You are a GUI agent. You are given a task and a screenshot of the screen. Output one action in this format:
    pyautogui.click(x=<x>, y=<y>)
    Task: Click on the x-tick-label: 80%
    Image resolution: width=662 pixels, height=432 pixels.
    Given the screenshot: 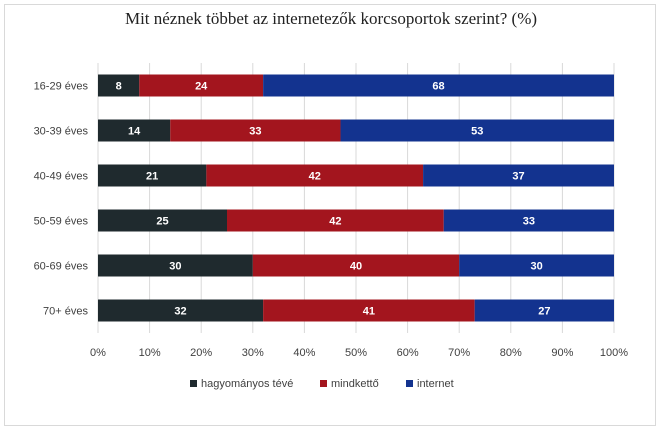 What is the action you would take?
    pyautogui.click(x=511, y=353)
    